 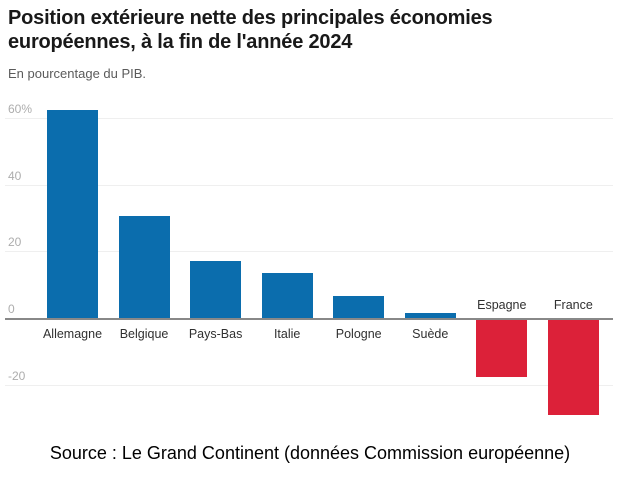 What do you see at coordinates (215, 334) in the screenshot?
I see `category-label: Pays-Bas` at bounding box center [215, 334].